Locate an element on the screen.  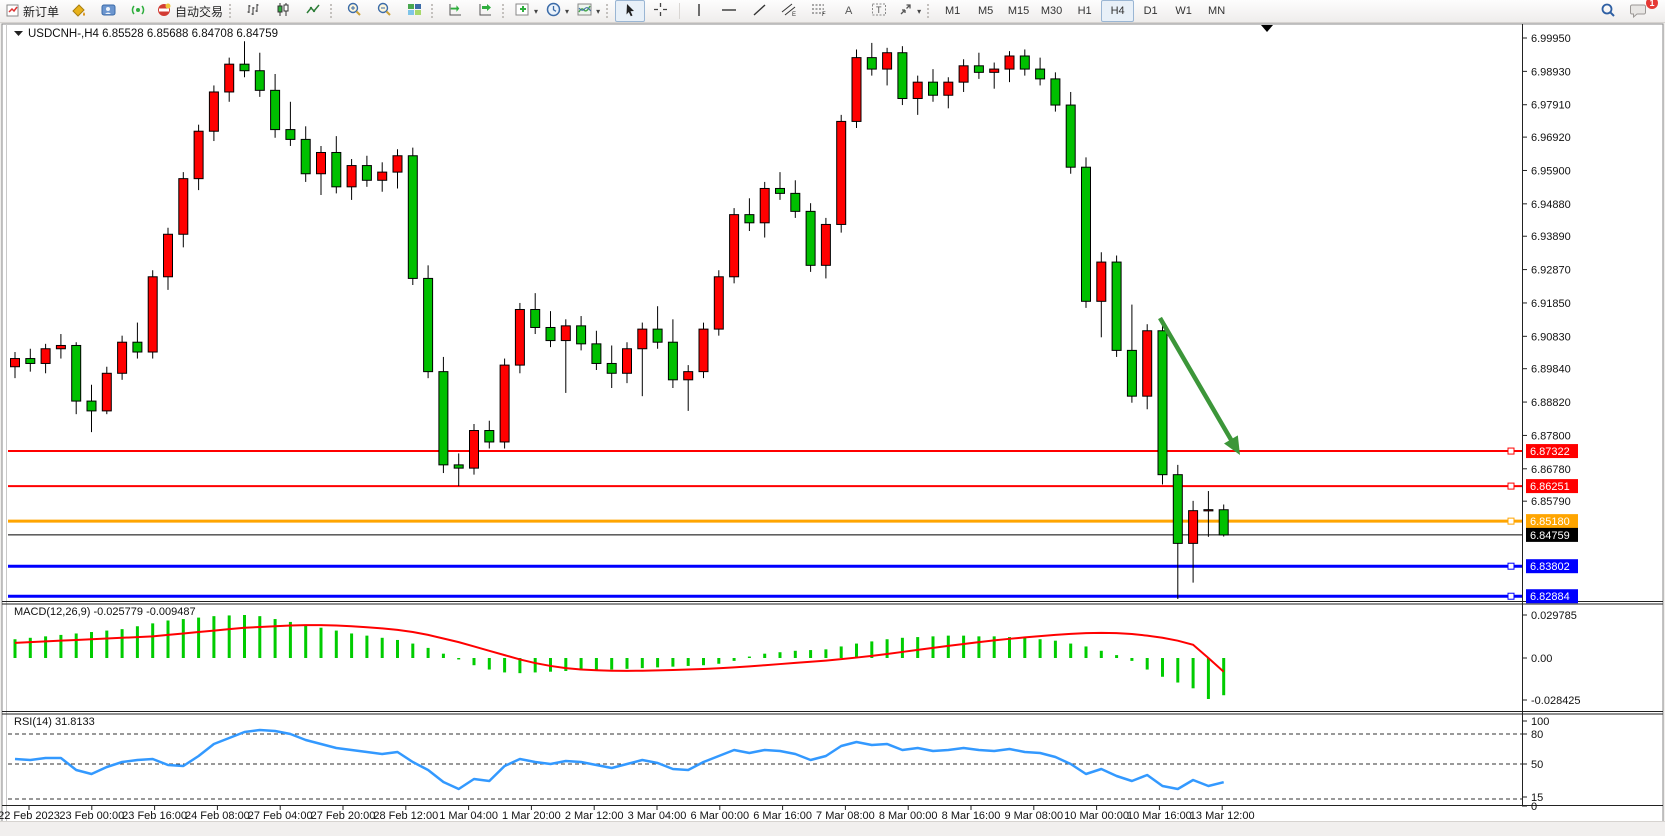
trend-arrow-annotation is located at coordinates (1197, 381).